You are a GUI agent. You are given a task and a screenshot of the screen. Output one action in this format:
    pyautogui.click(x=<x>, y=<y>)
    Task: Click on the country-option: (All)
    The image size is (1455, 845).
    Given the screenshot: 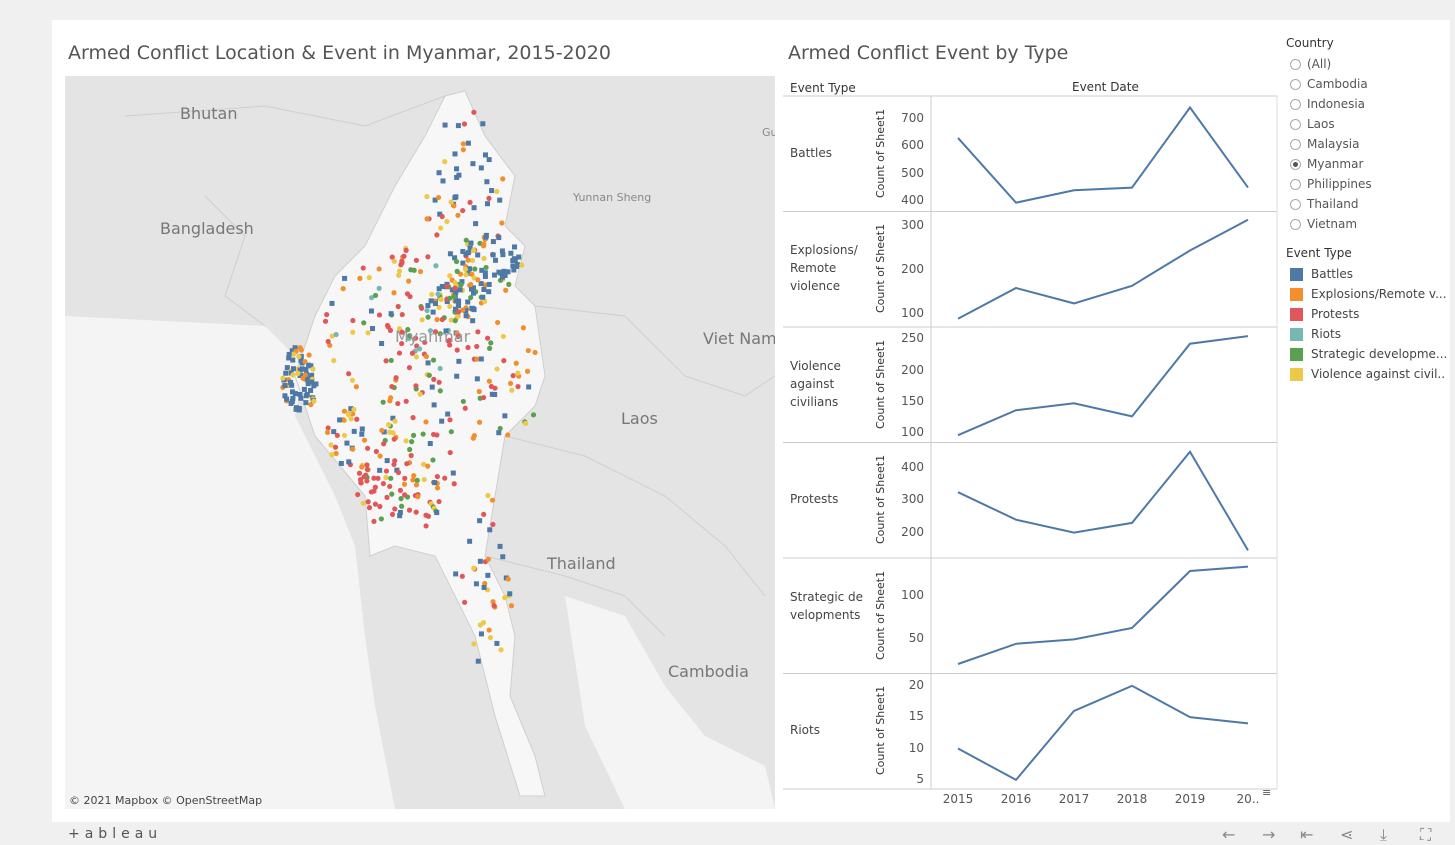 What is the action you would take?
    pyautogui.click(x=1366, y=64)
    